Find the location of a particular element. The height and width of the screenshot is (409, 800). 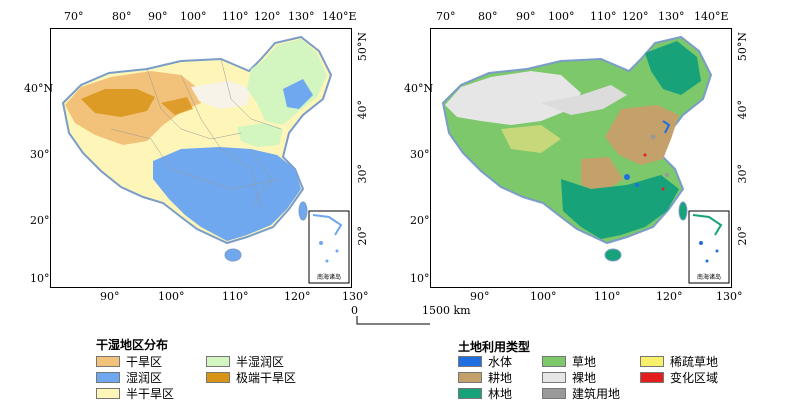

bare-land is located at coordinates (513, 98).